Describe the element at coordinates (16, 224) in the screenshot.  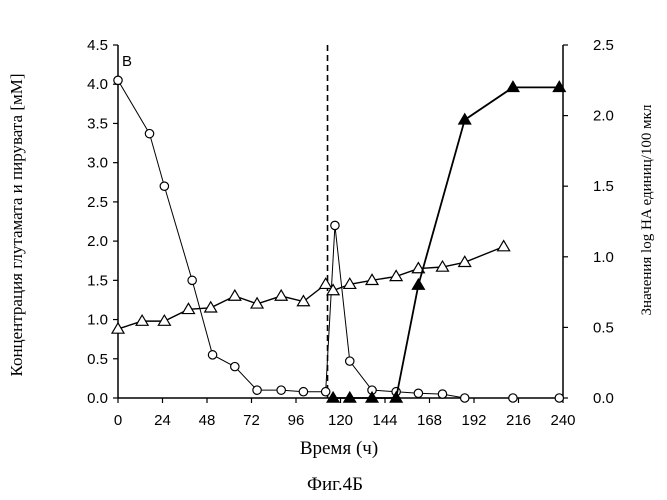
I see `y-axis-left-label: Концентрация глутамата и пирувата [мМ]` at that location.